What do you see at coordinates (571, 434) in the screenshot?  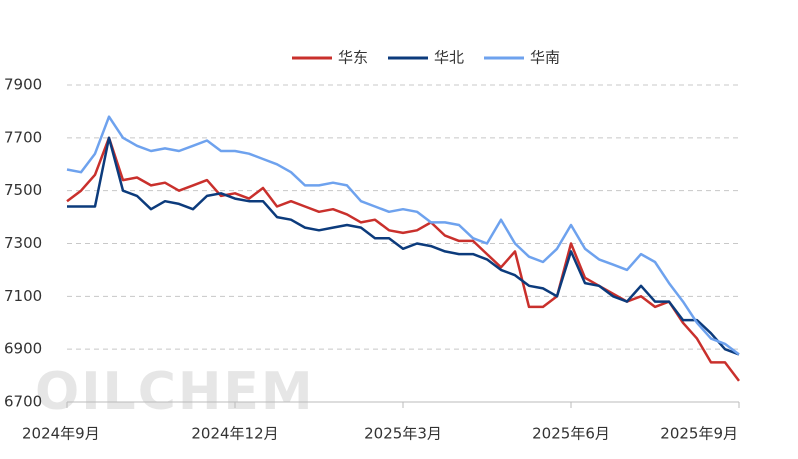 I see `x-tick-label: 2025年6月` at bounding box center [571, 434].